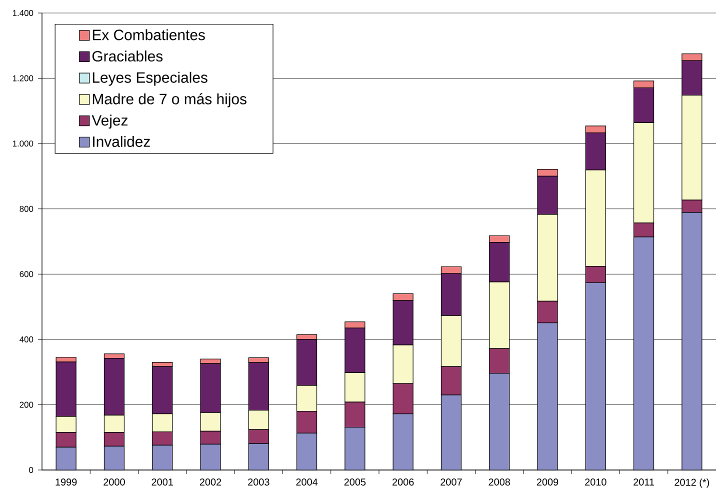 This screenshot has width=726, height=491. What do you see at coordinates (127, 56) in the screenshot?
I see `legend-label: Graciables` at bounding box center [127, 56].